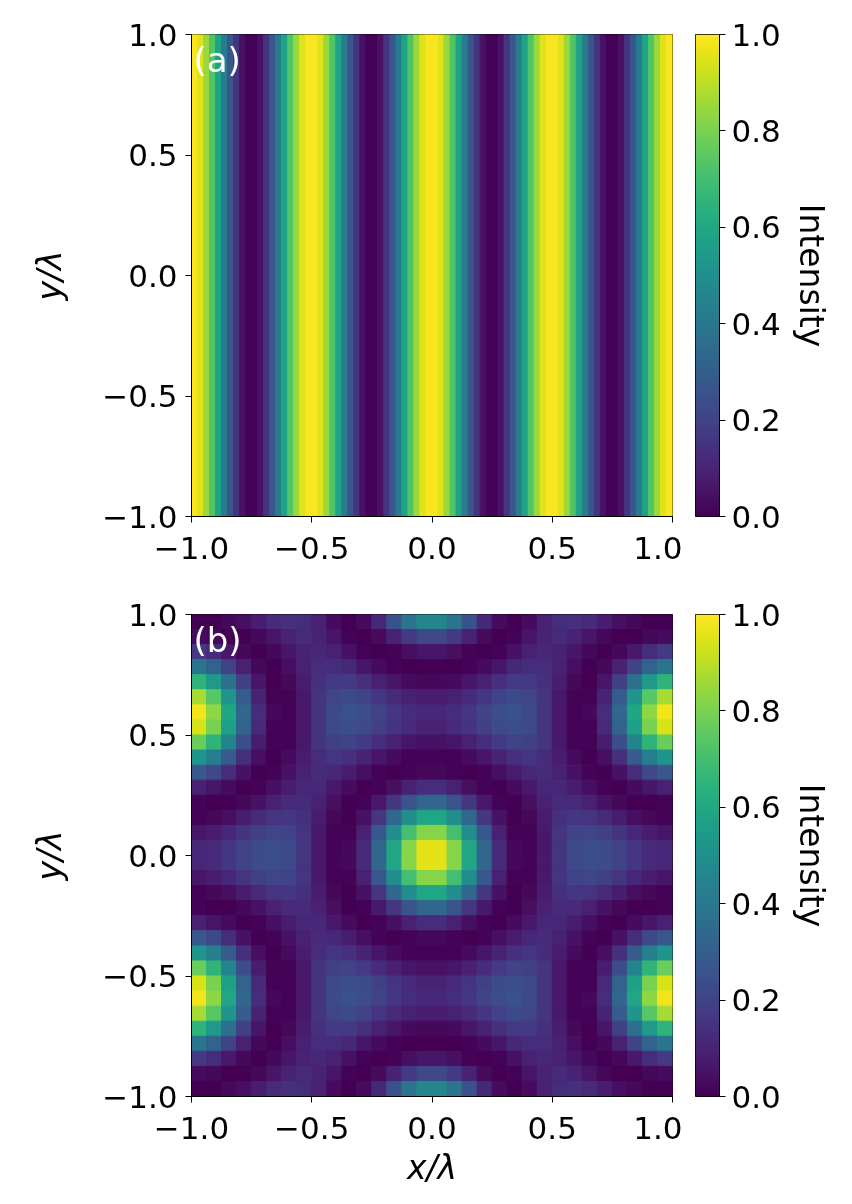  What do you see at coordinates (756, 1096) in the screenshot?
I see `color-bar-label: 0.0` at bounding box center [756, 1096].